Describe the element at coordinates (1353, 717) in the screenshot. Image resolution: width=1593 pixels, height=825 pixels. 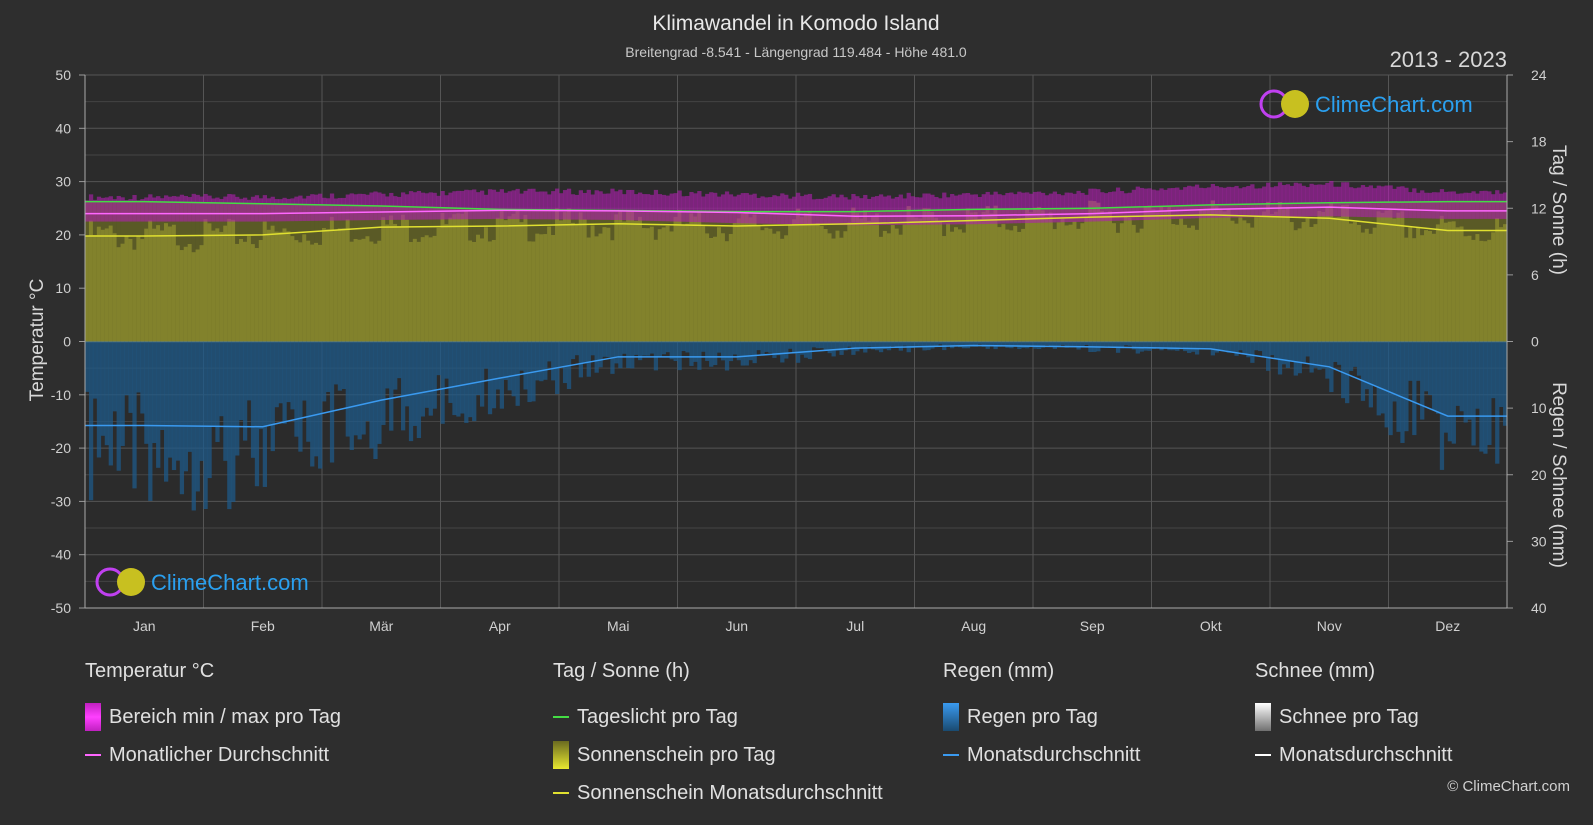
I see `legend-item-snow: Schnee pro Tag` at that location.